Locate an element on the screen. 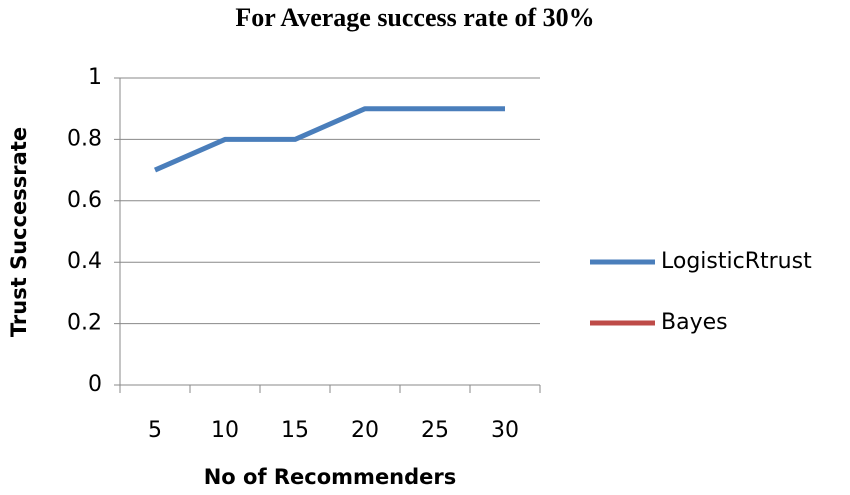 This screenshot has width=850, height=495. x-tick-label: 30 is located at coordinates (505, 430).